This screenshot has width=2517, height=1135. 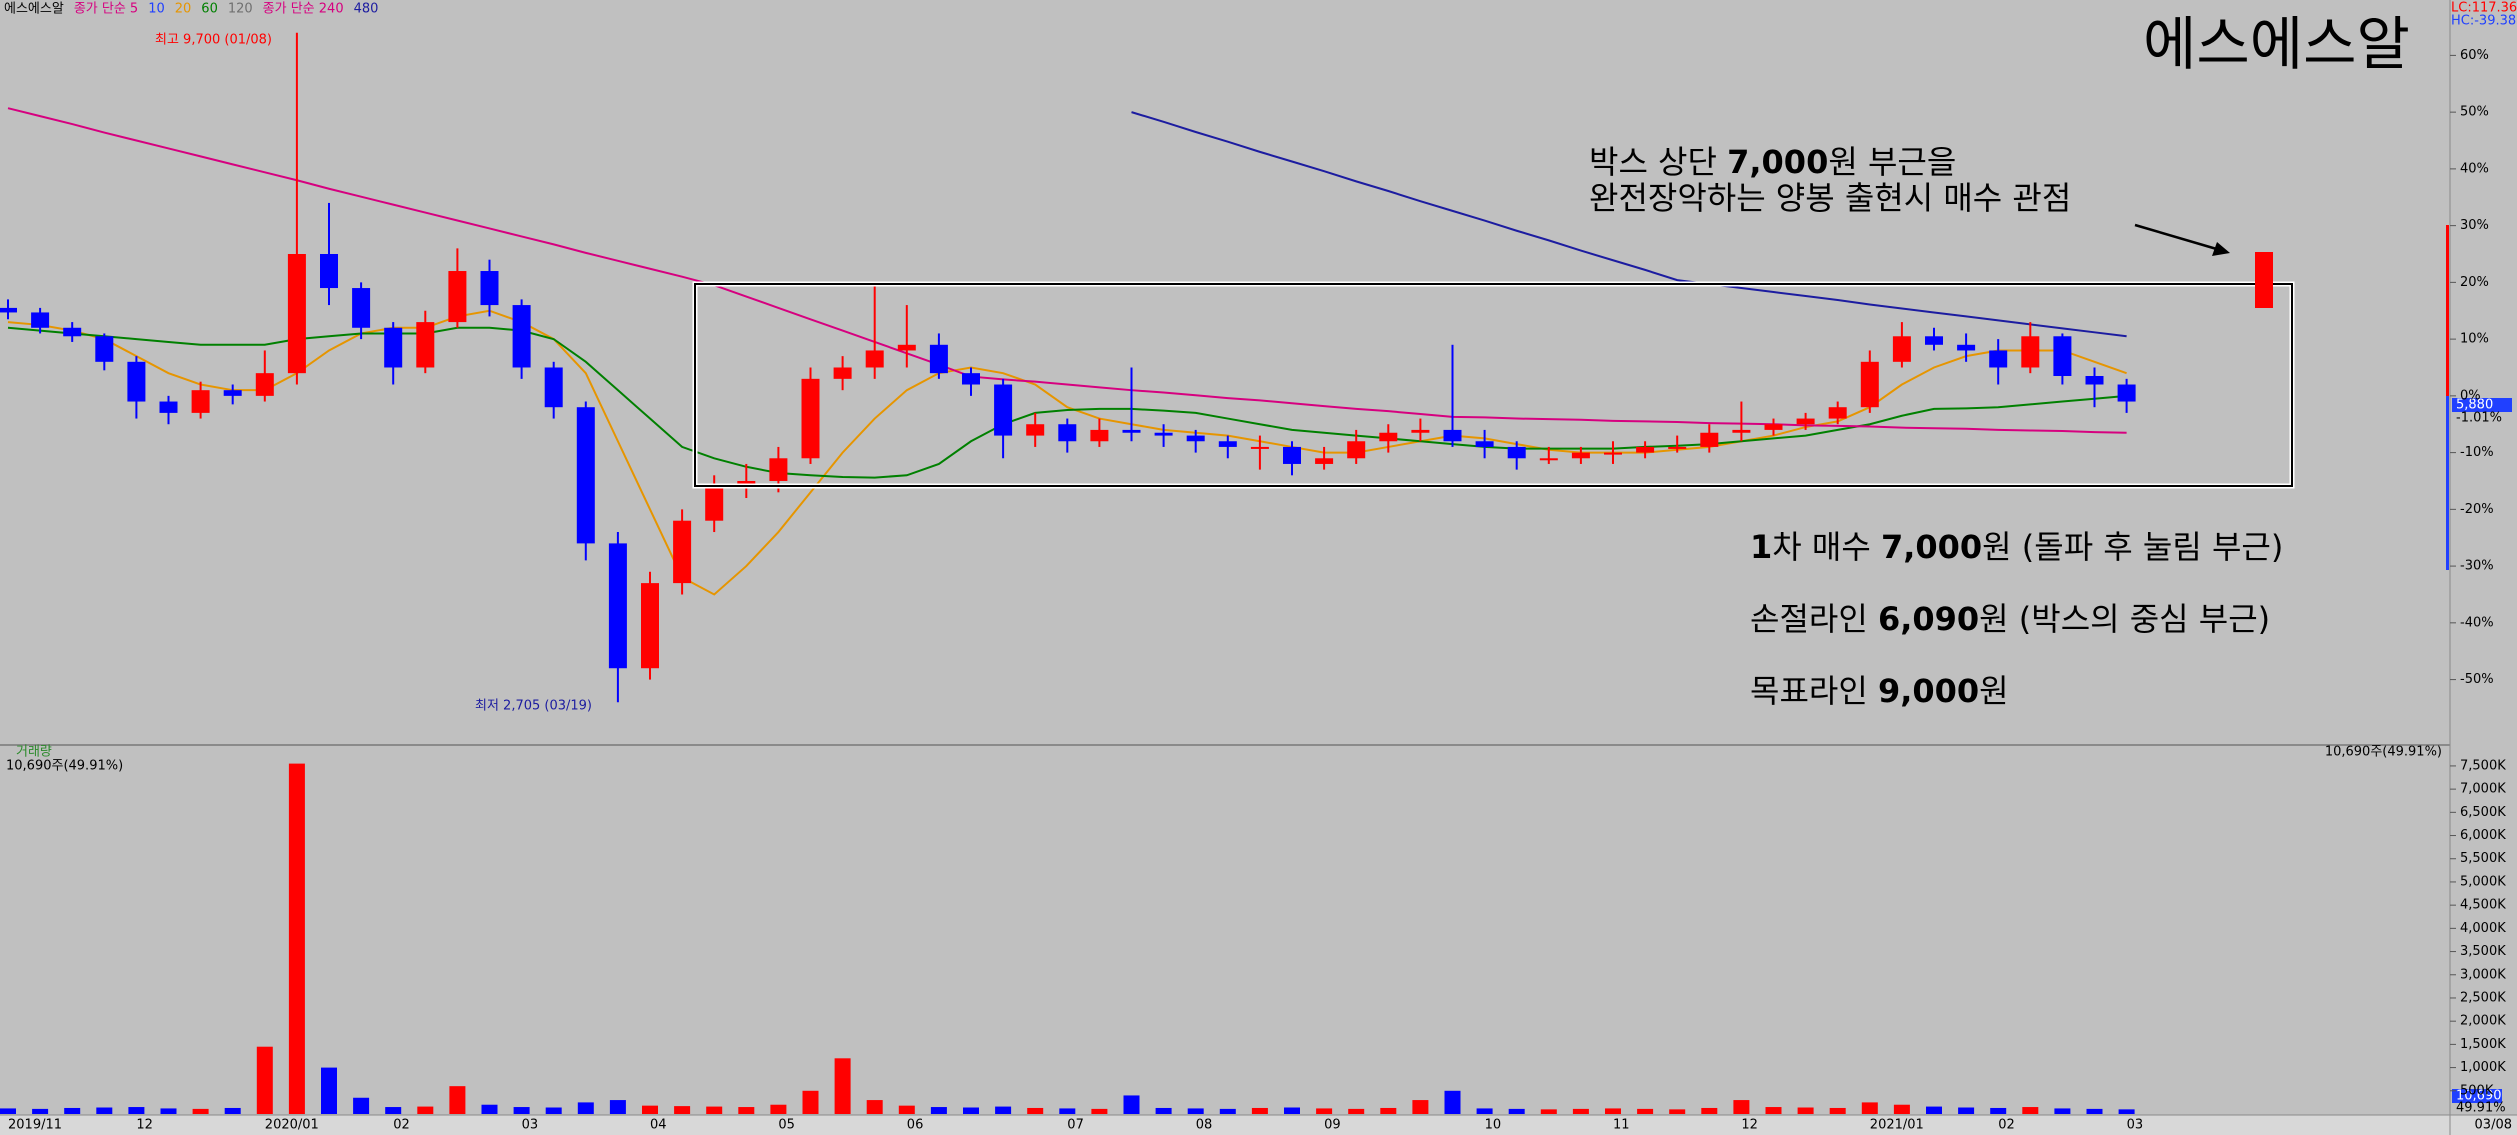 What do you see at coordinates (2479, 1096) in the screenshot?
I see `last-volume: 10,690` at bounding box center [2479, 1096].